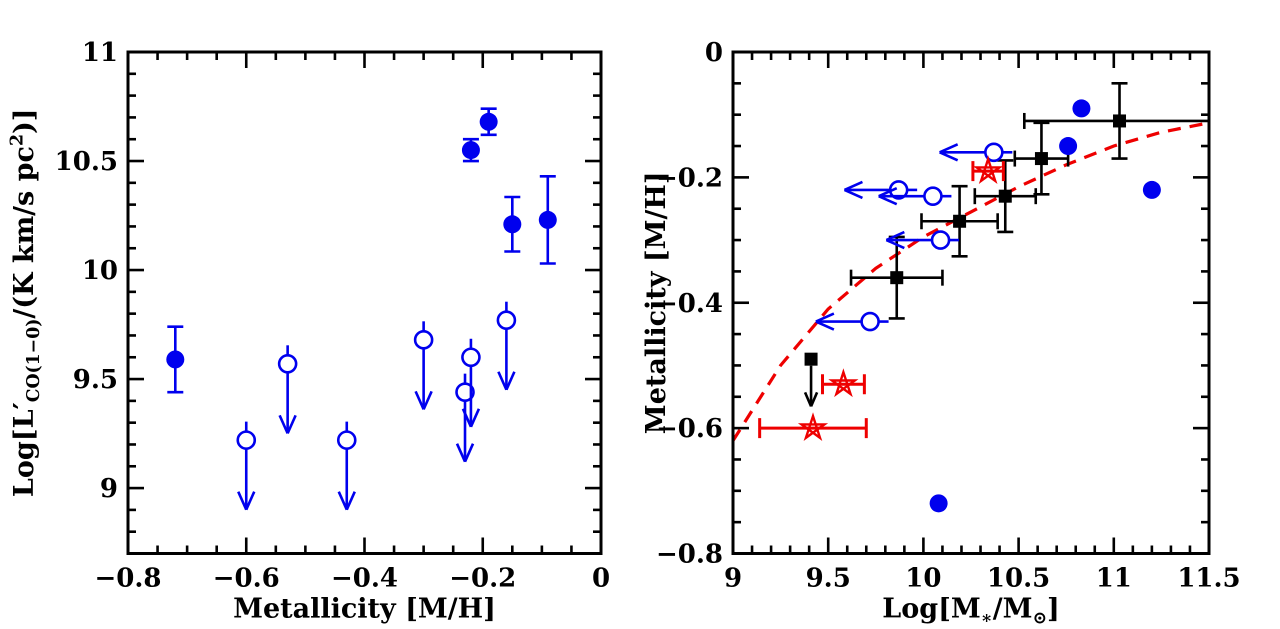 The width and height of the screenshot is (1280, 629). Describe the element at coordinates (26, 302) in the screenshot. I see `y-axis-title: Log[L′CO(1−0)/(K km/s pc2)]` at that location.